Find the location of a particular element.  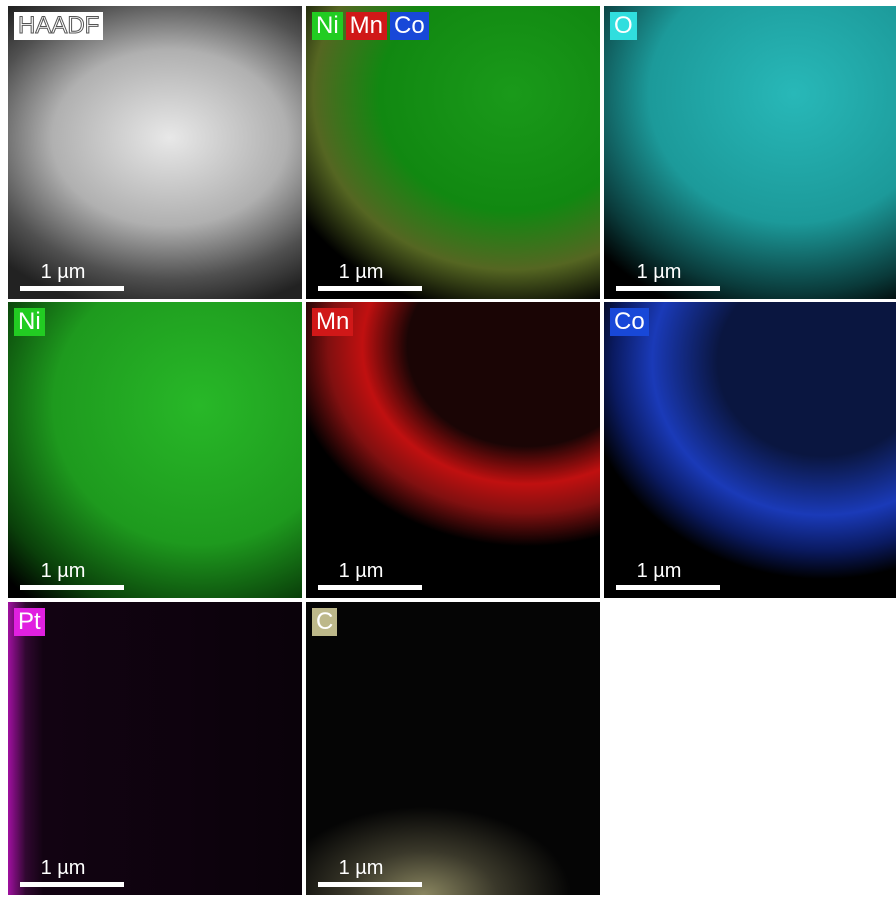

panel-label-ni: Ni is located at coordinates (327, 26).